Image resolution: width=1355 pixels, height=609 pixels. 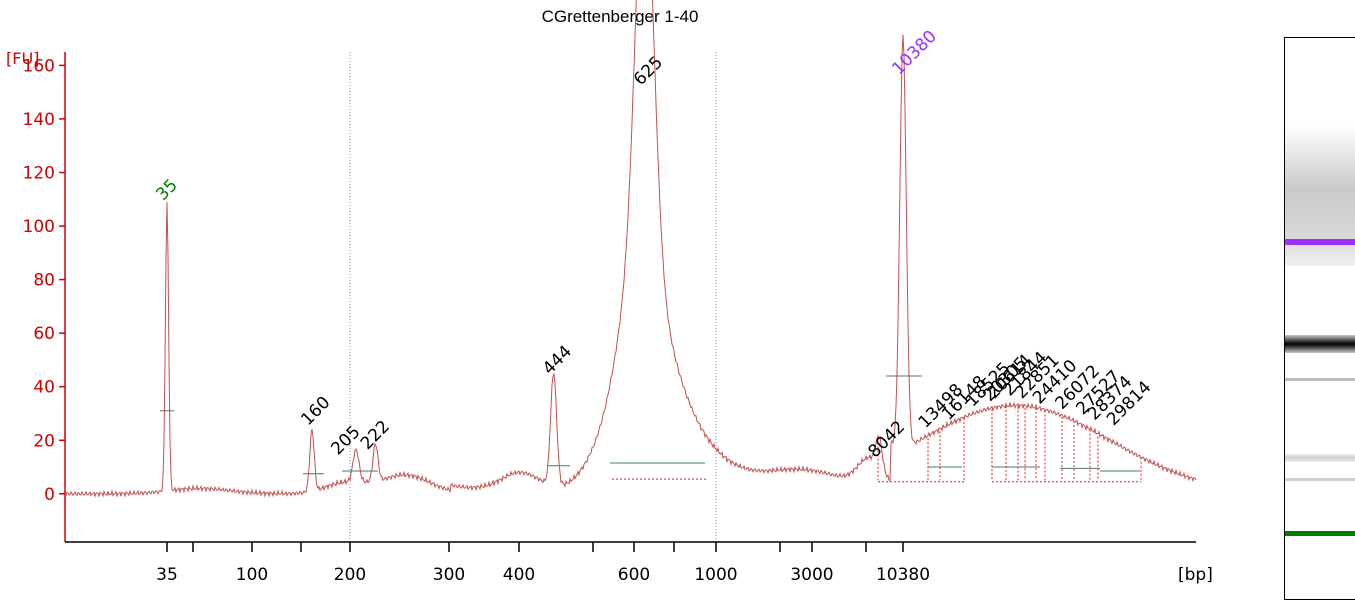 I want to click on peak-label: 35, so click(x=166, y=189).